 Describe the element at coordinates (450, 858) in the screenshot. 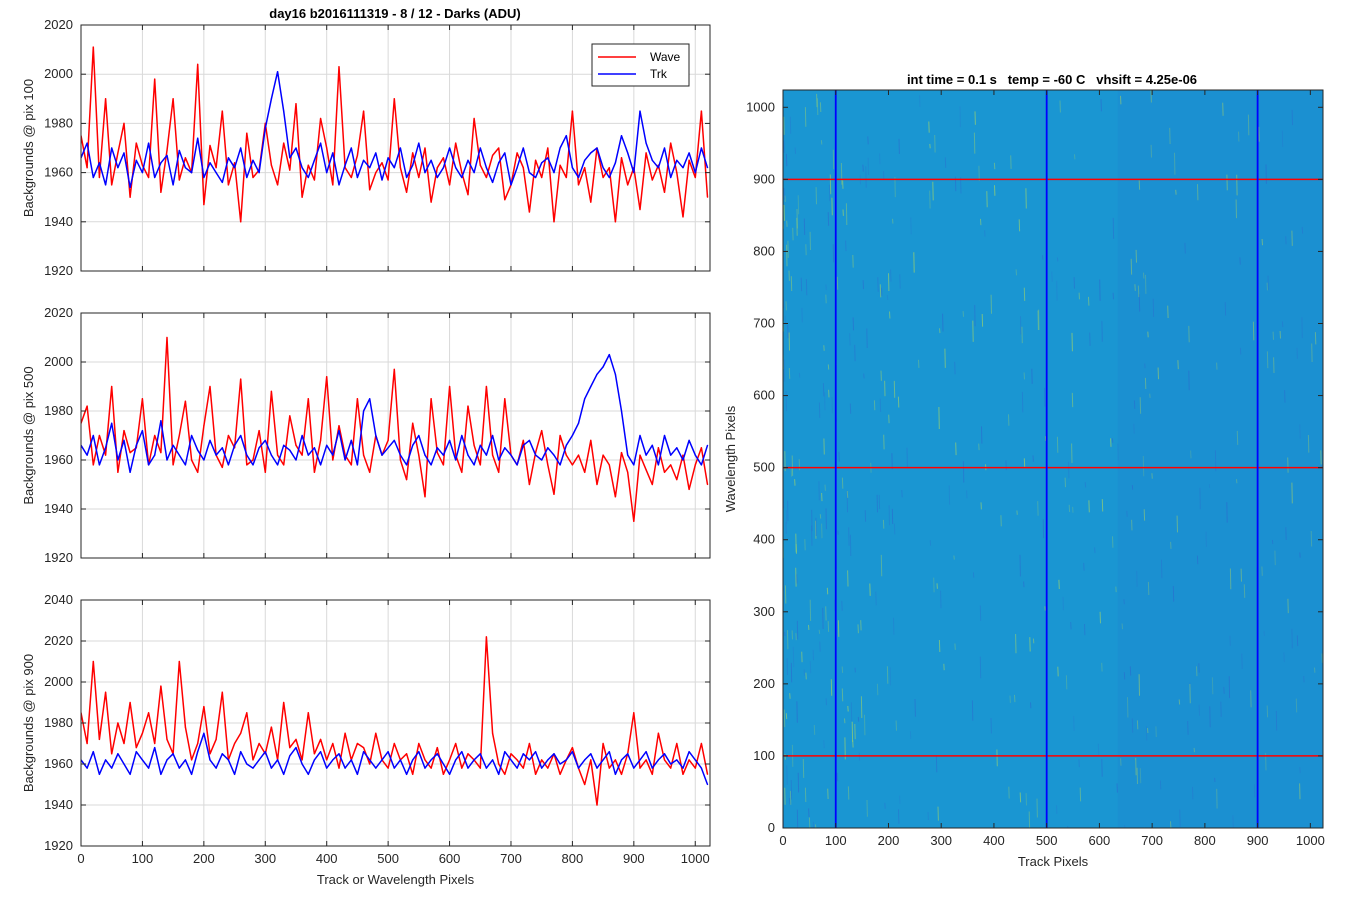

I see `x-tick-label: 600` at that location.